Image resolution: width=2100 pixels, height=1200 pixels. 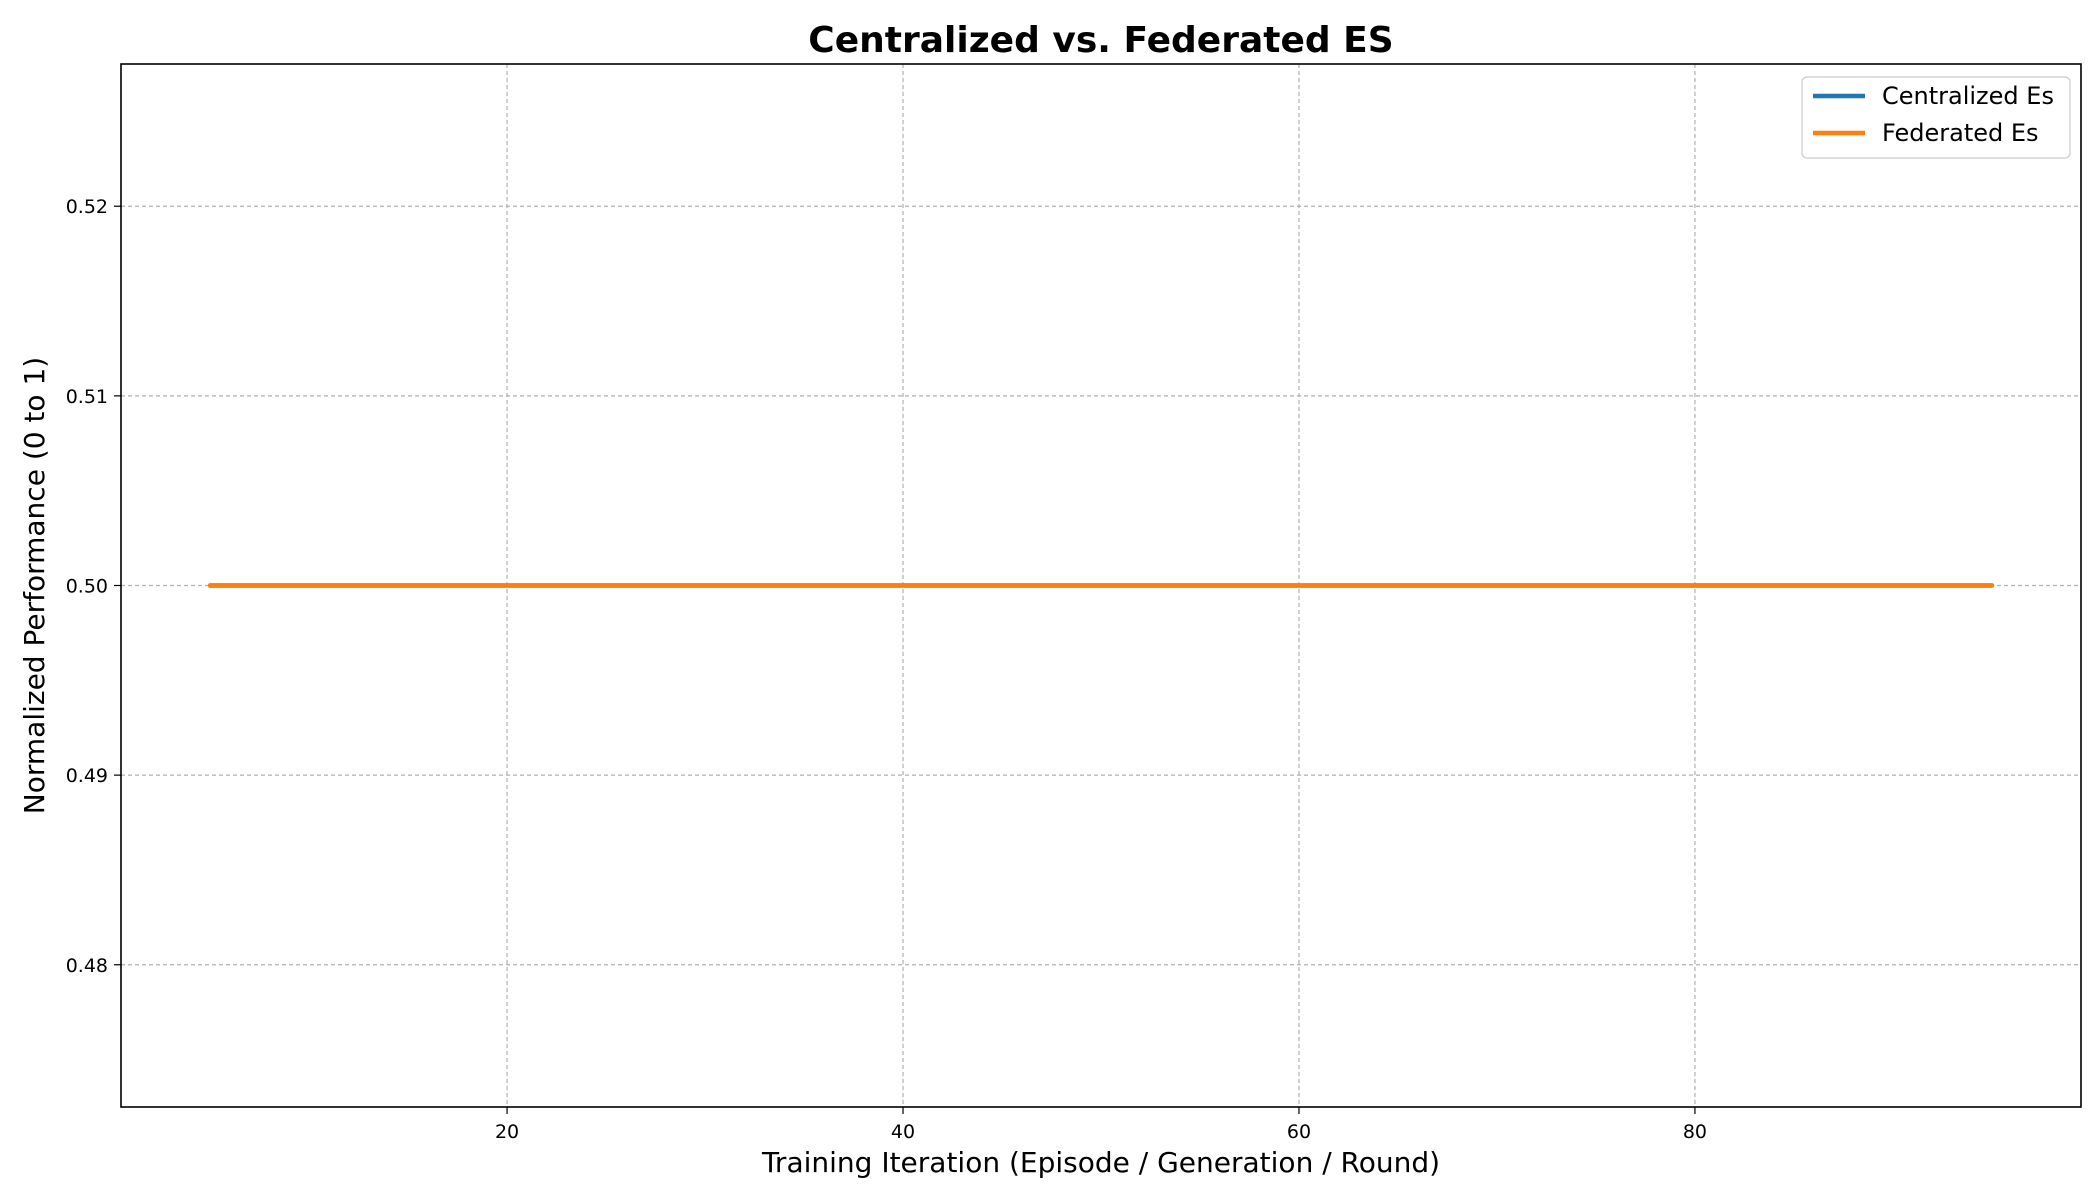 What do you see at coordinates (87, 966) in the screenshot?
I see `y-tick-label: 0.48` at bounding box center [87, 966].